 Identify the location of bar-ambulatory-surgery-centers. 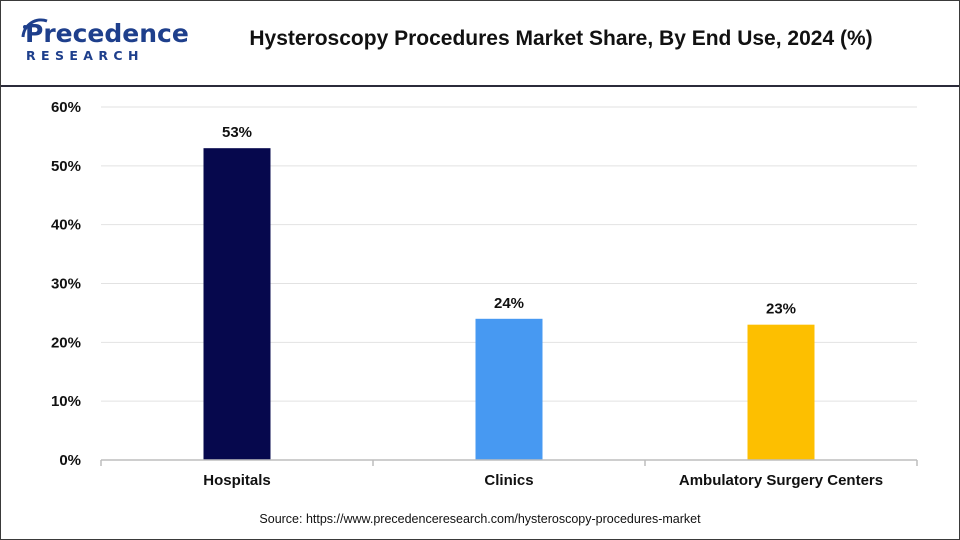
(781, 392).